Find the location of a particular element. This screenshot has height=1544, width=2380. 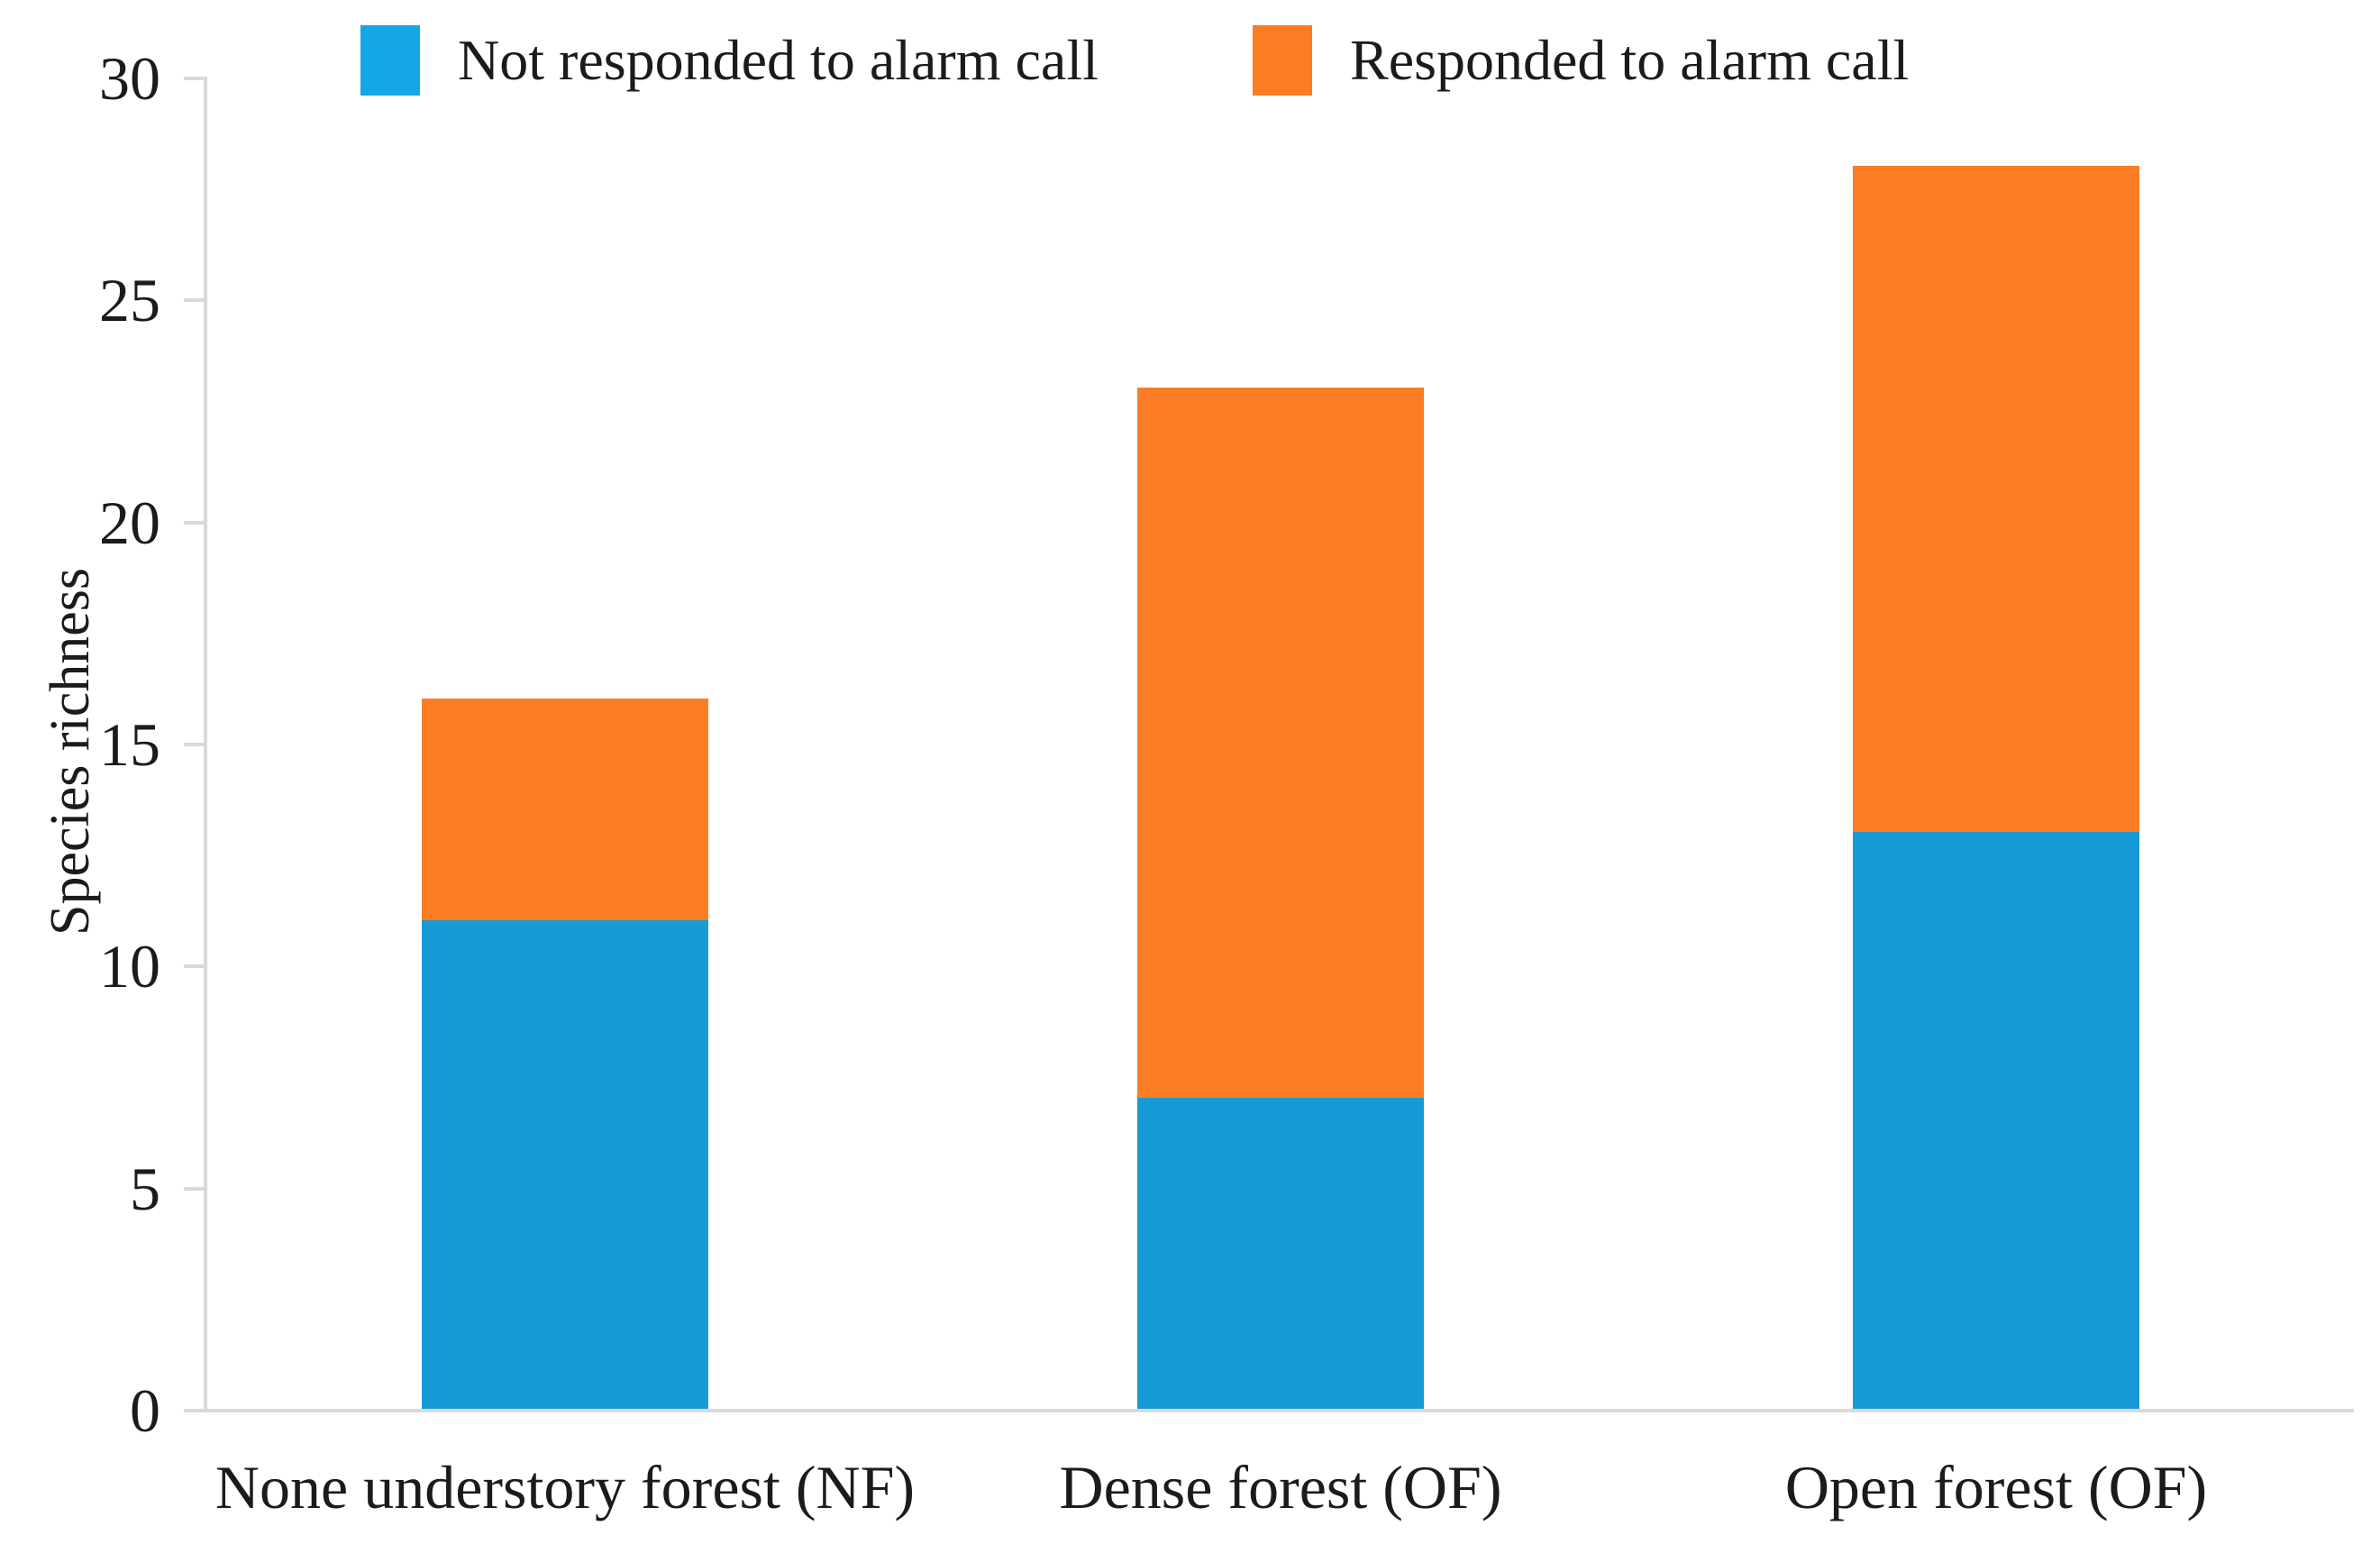

legend-item-not-responded: Not responded to alarm call is located at coordinates (729, 60).